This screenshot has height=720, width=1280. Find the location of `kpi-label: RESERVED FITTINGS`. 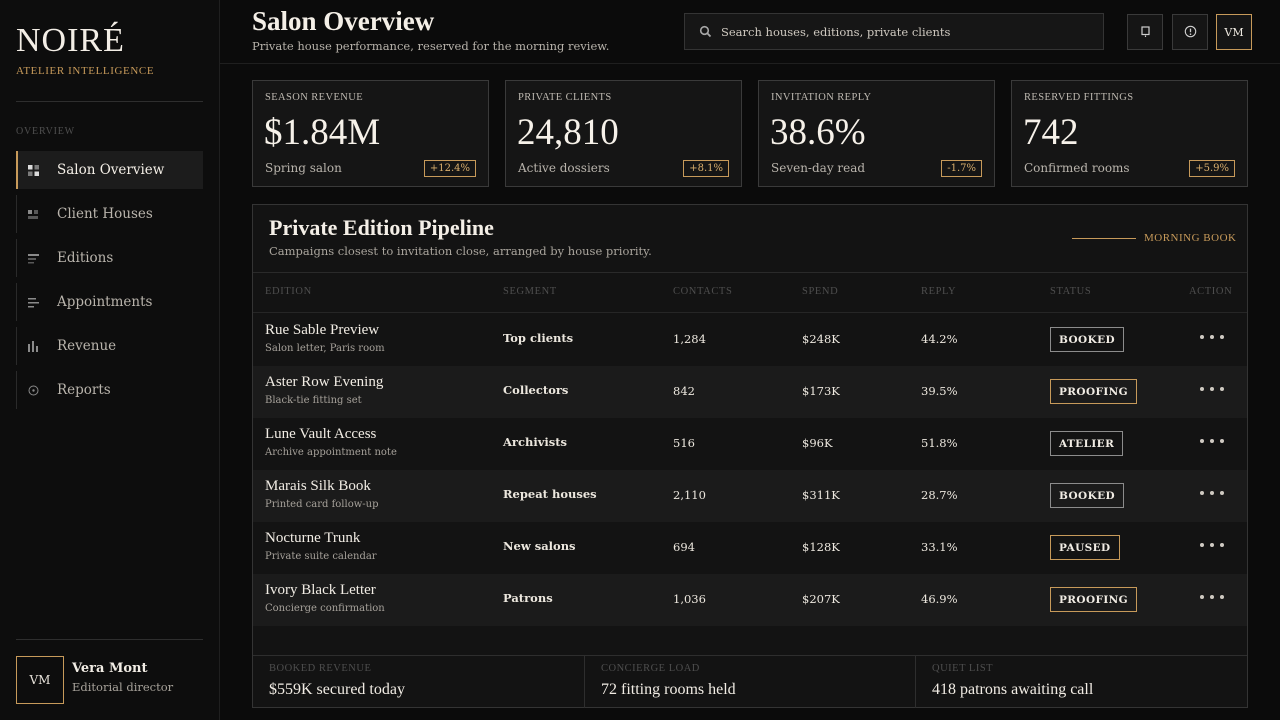

kpi-label: RESERVED FITTINGS is located at coordinates (1079, 97).